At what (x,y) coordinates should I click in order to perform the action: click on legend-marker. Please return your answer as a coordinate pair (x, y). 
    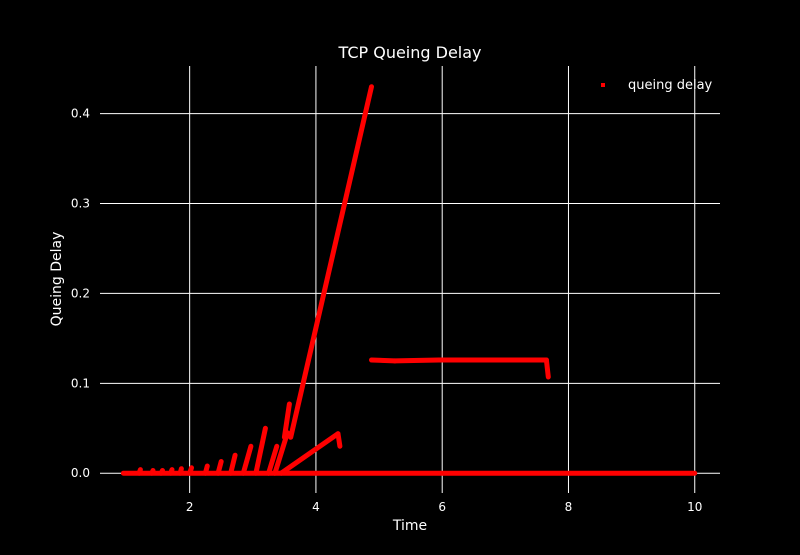
    Looking at the image, I should click on (603, 85).